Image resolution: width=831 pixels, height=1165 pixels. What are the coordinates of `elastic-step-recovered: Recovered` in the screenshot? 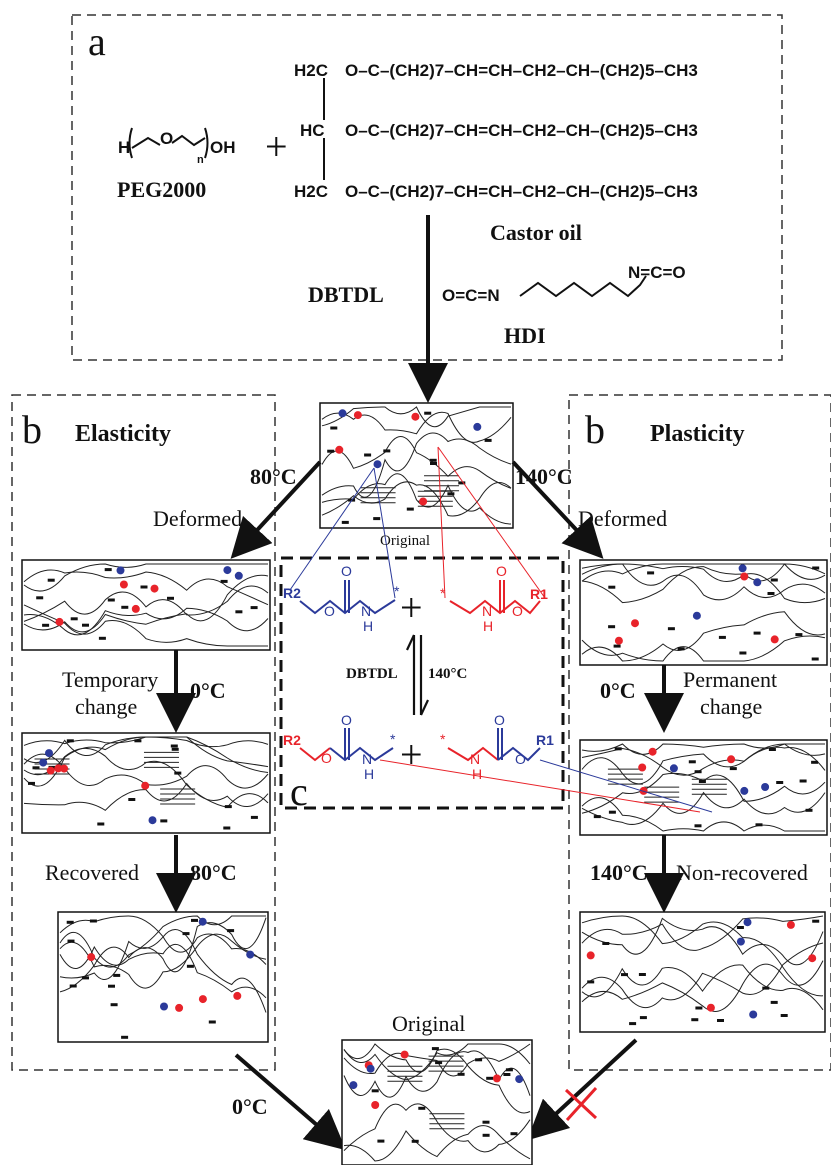 It's located at (92, 872).